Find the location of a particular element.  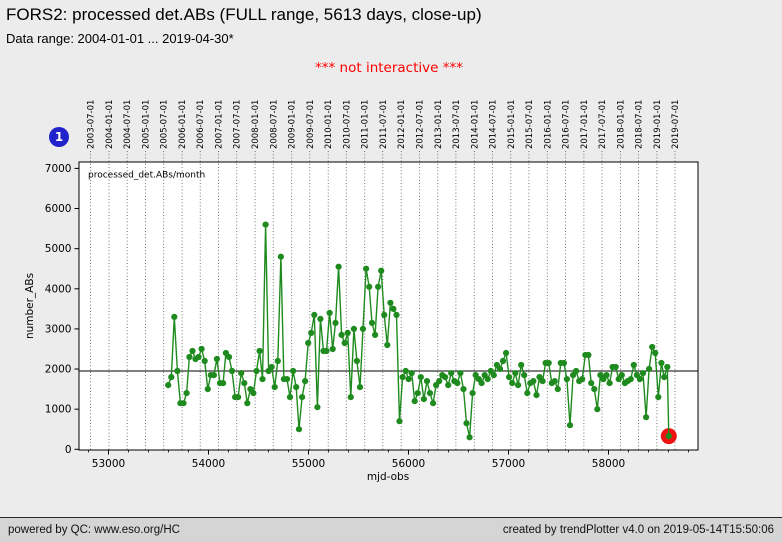

data-range-subtitle: Data range: 2004-01-01 ... 2019-04-30* is located at coordinates (120, 38).